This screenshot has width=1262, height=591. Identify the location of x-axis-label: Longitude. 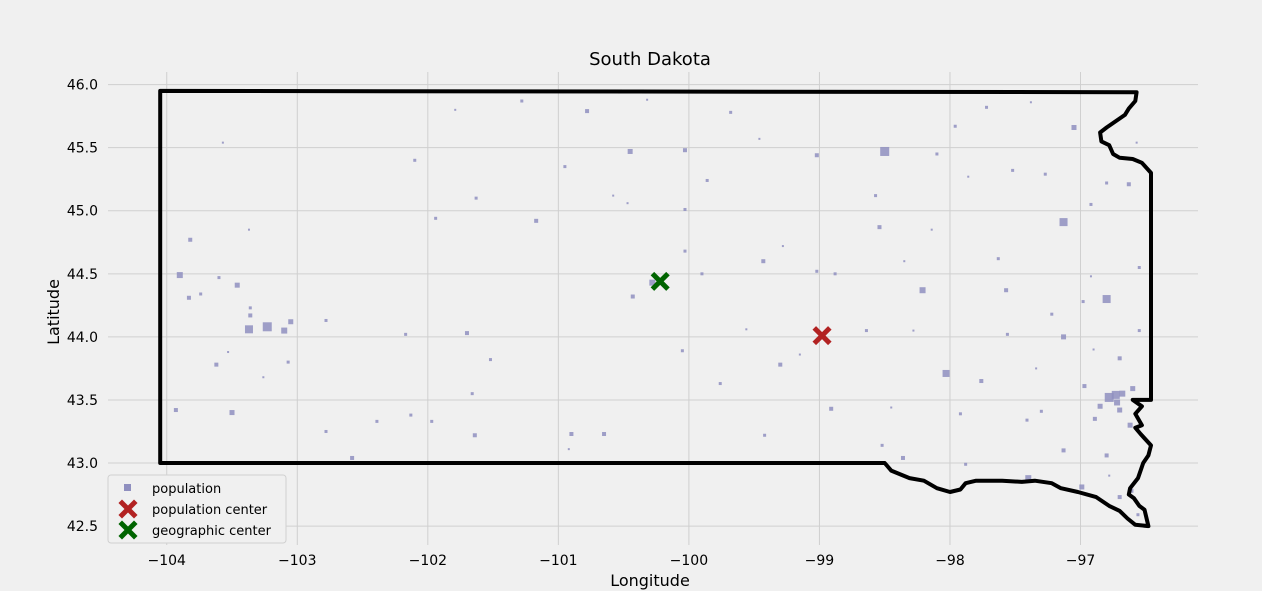
(650, 580).